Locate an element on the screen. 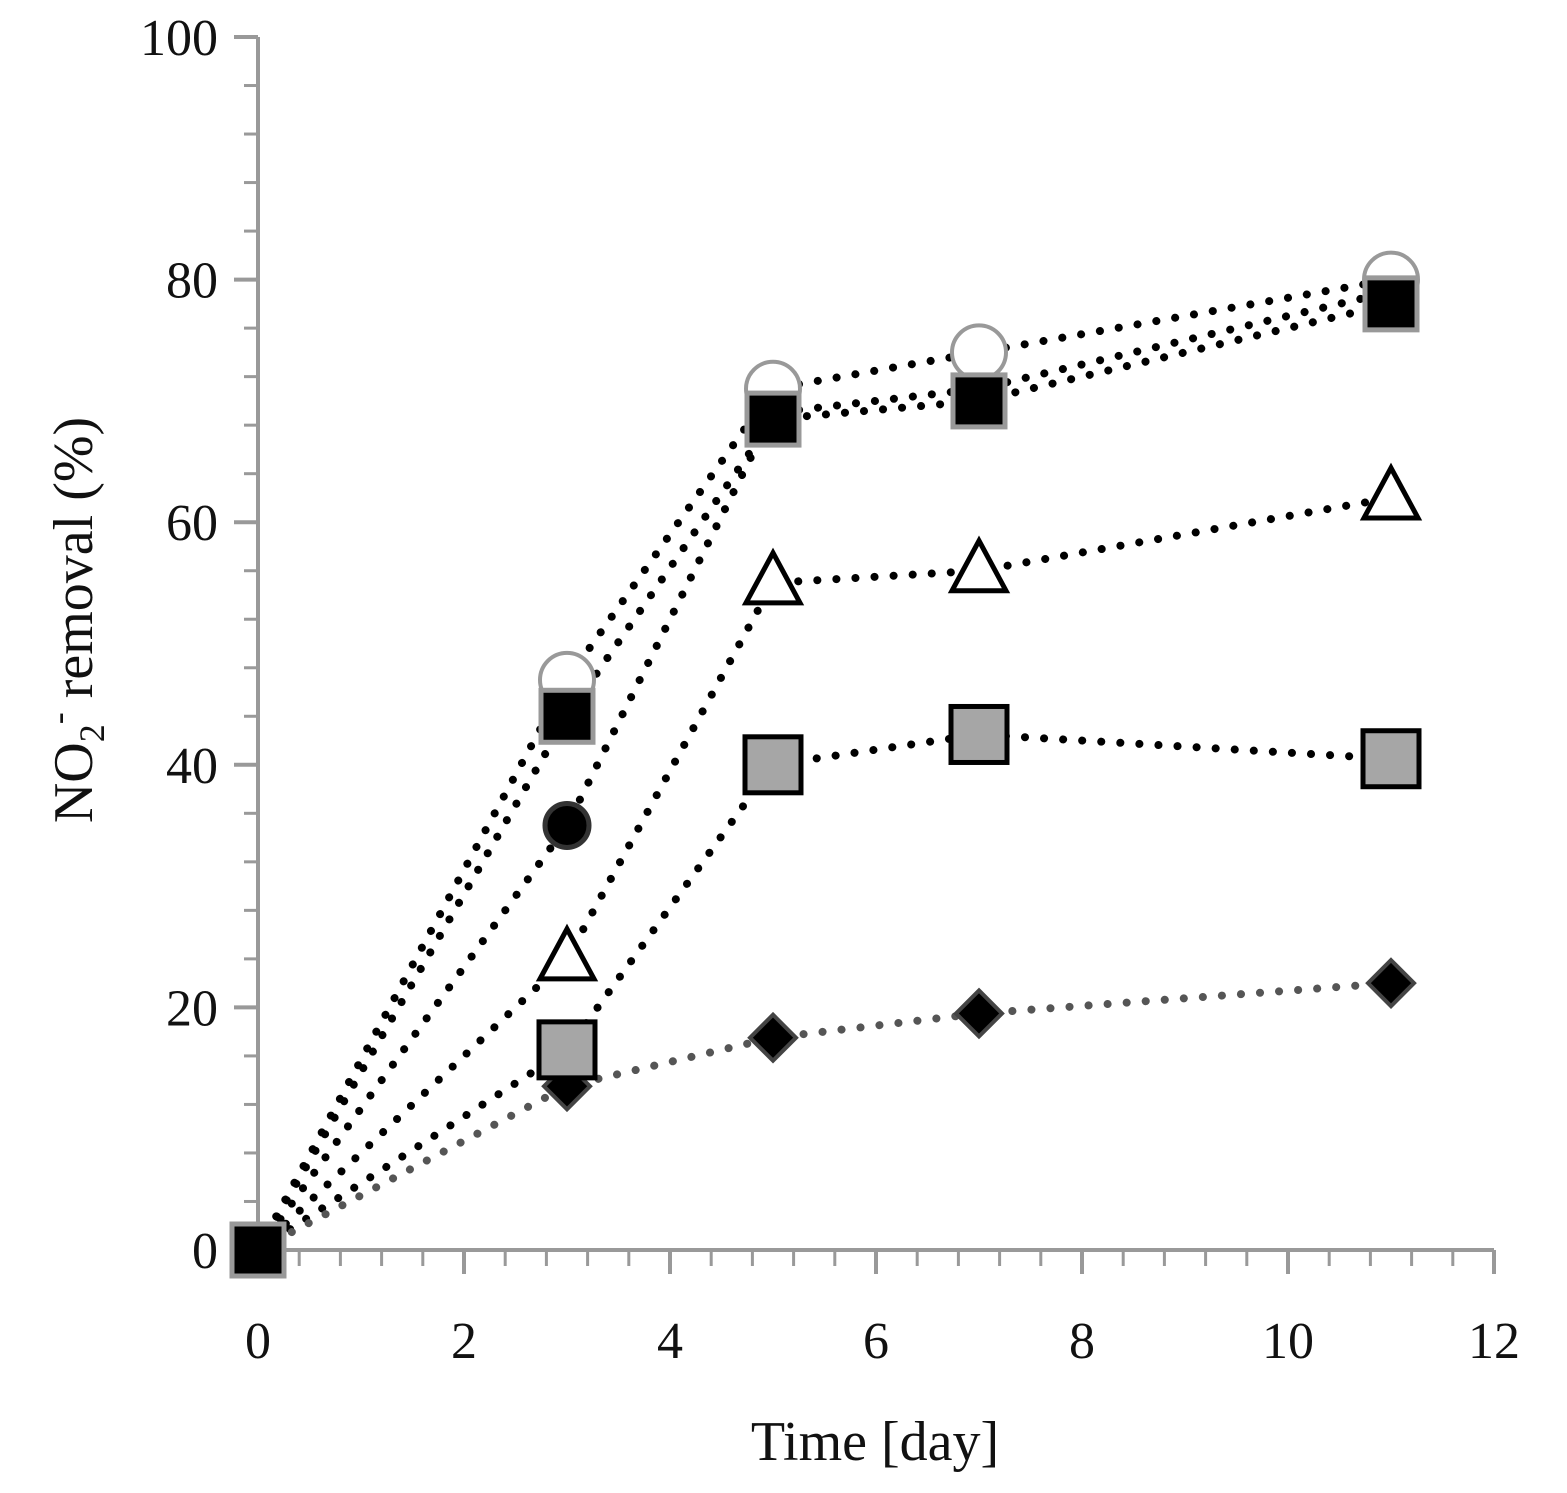  x-tick-label: 12 is located at coordinates (1494, 1341).